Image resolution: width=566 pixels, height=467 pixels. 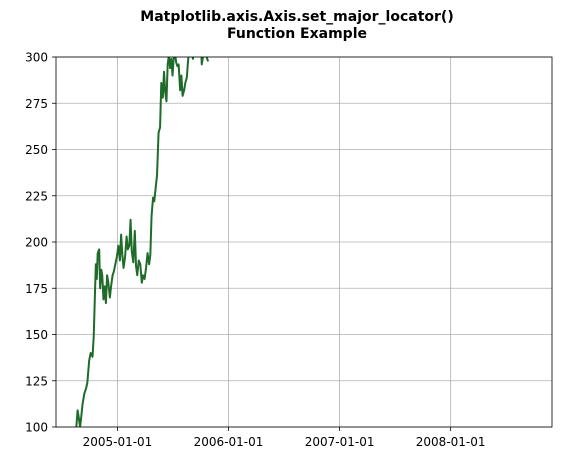 What do you see at coordinates (36, 58) in the screenshot?
I see `y-tick-label: 300` at bounding box center [36, 58].